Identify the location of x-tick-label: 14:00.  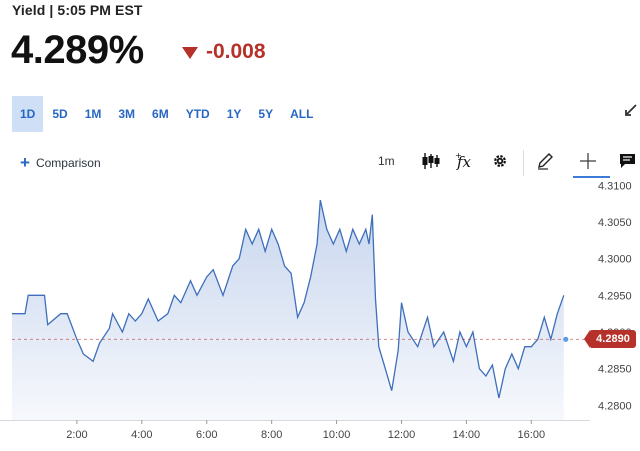
(467, 435).